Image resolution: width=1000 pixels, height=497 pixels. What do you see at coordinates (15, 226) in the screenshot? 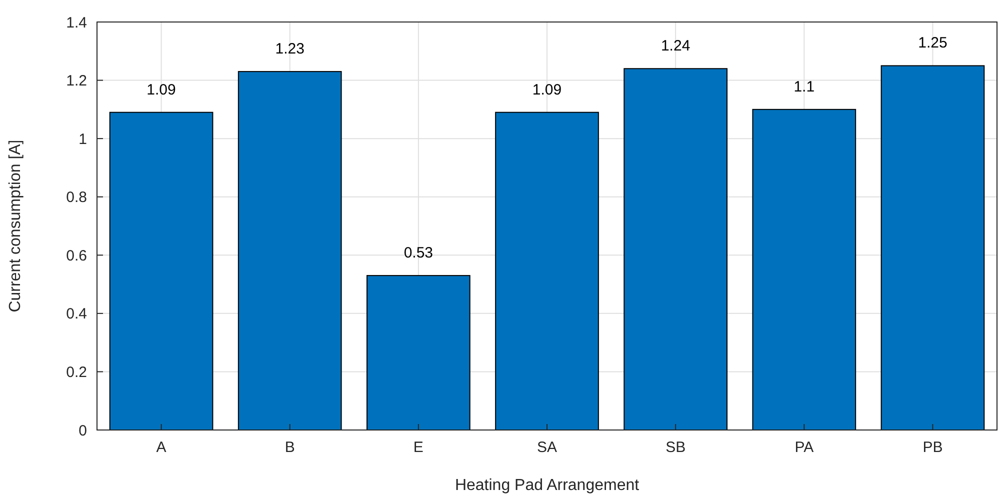
I see `y-axis-title: Current consumption [A]` at bounding box center [15, 226].